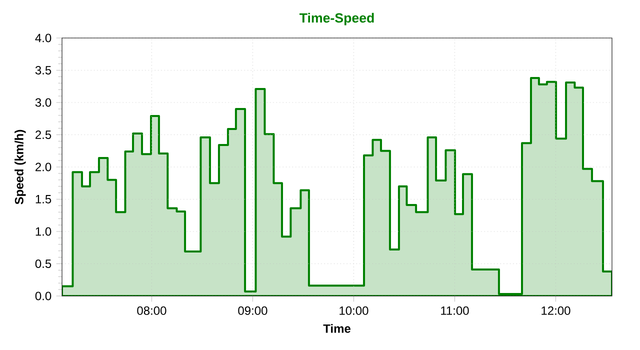  What do you see at coordinates (336, 19) in the screenshot?
I see `chart-title: Time-Speed` at bounding box center [336, 19].